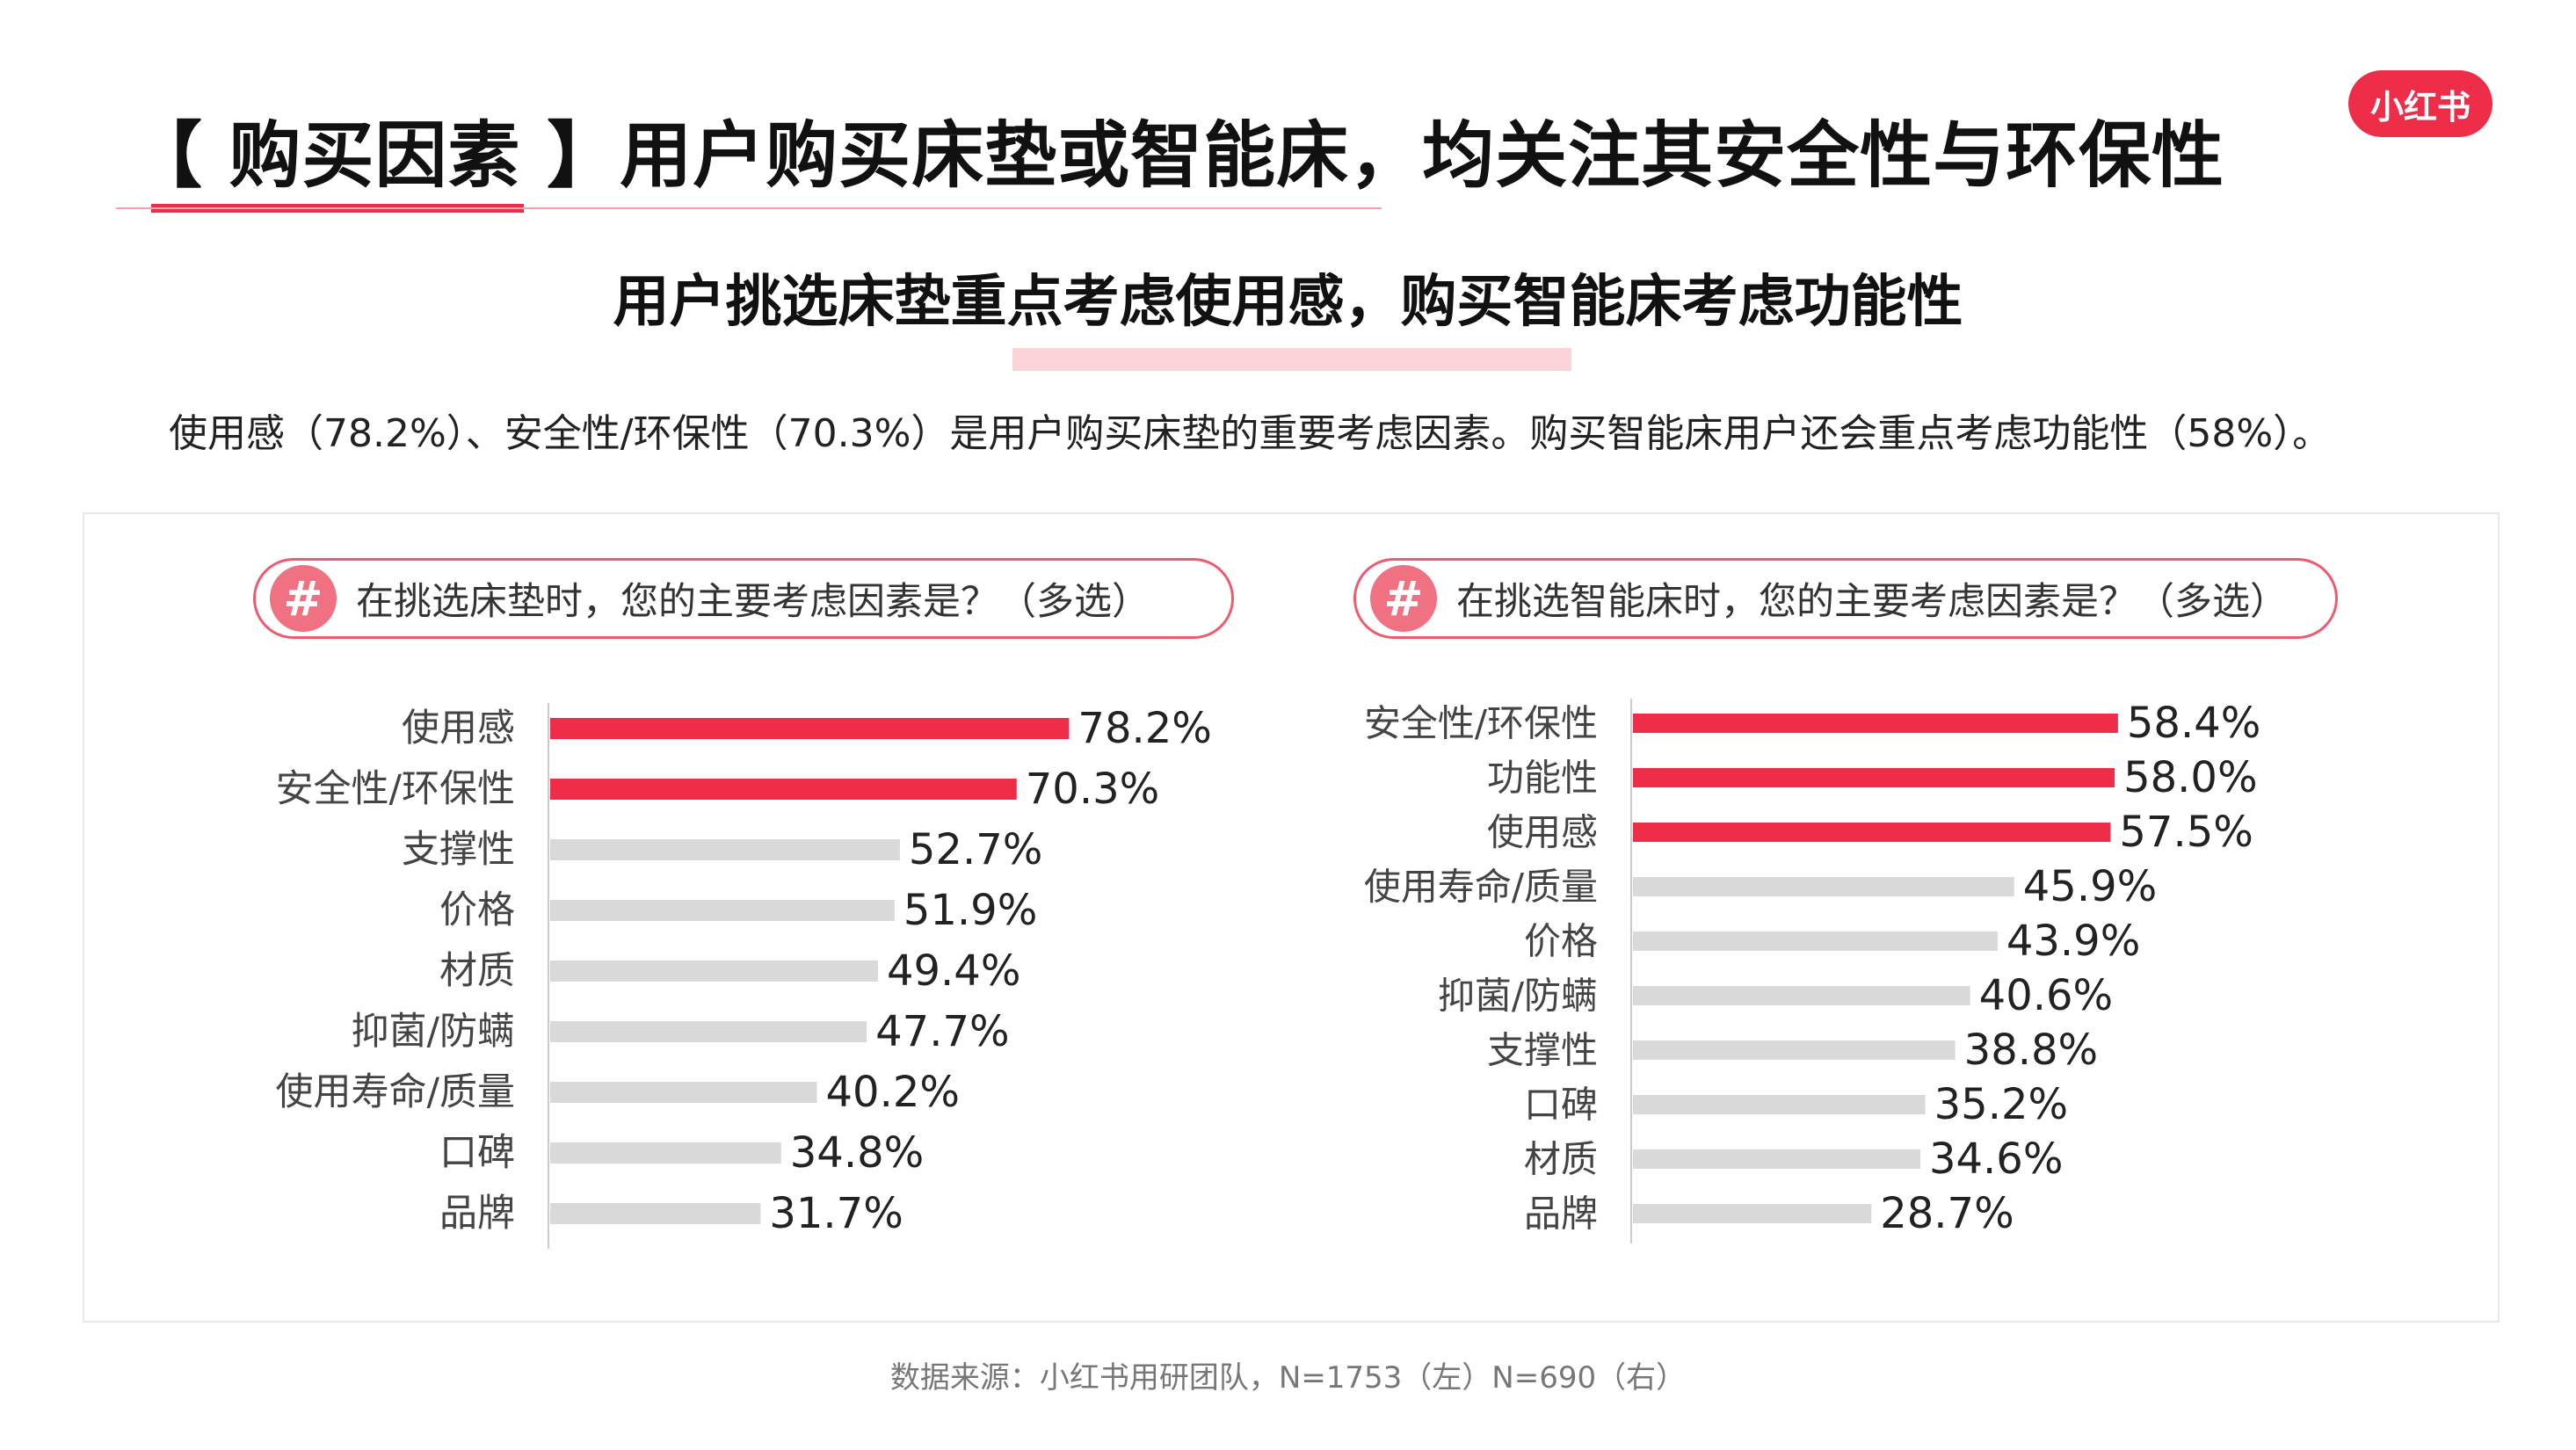  Describe the element at coordinates (753, 602) in the screenshot. I see `question-left-text: 在挑选床垫时，您的主要考虑因素是？（多选）` at that location.